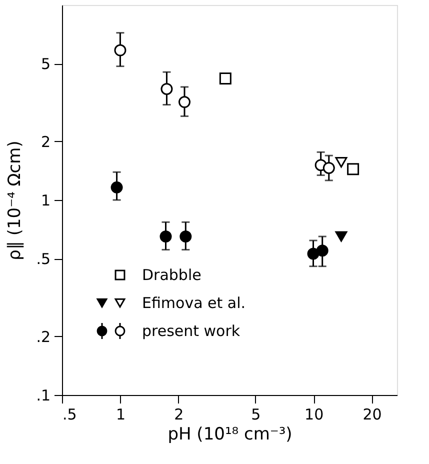 The width and height of the screenshot is (429, 464). Describe the element at coordinates (172, 275) in the screenshot. I see `legend-label: Drabble` at that location.